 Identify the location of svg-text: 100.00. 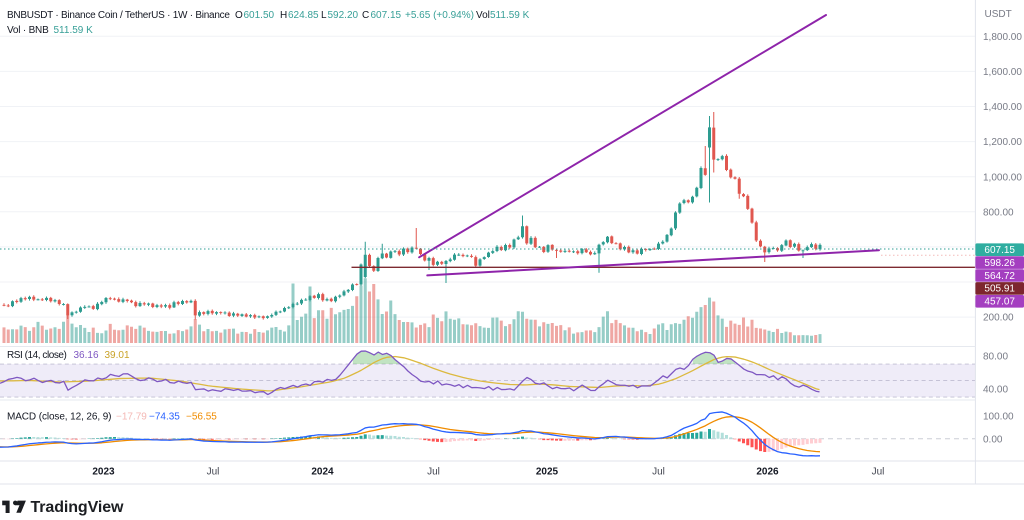
(998, 417).